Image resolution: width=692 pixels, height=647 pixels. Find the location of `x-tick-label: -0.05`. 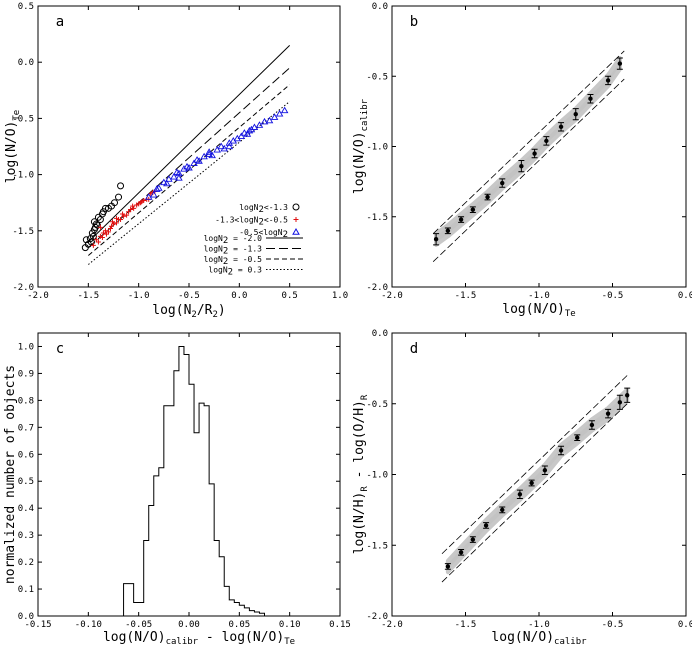

x-tick-label: -0.05 is located at coordinates (138, 625).